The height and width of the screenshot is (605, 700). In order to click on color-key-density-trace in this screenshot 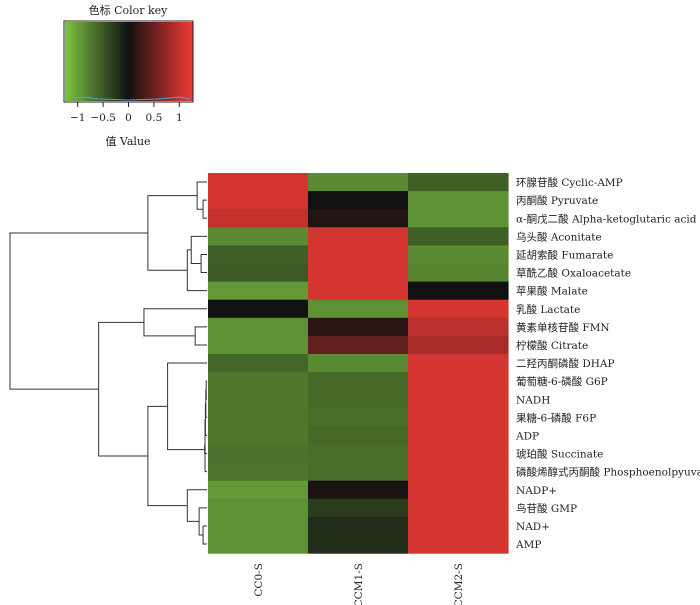, I will do `click(131, 98)`.